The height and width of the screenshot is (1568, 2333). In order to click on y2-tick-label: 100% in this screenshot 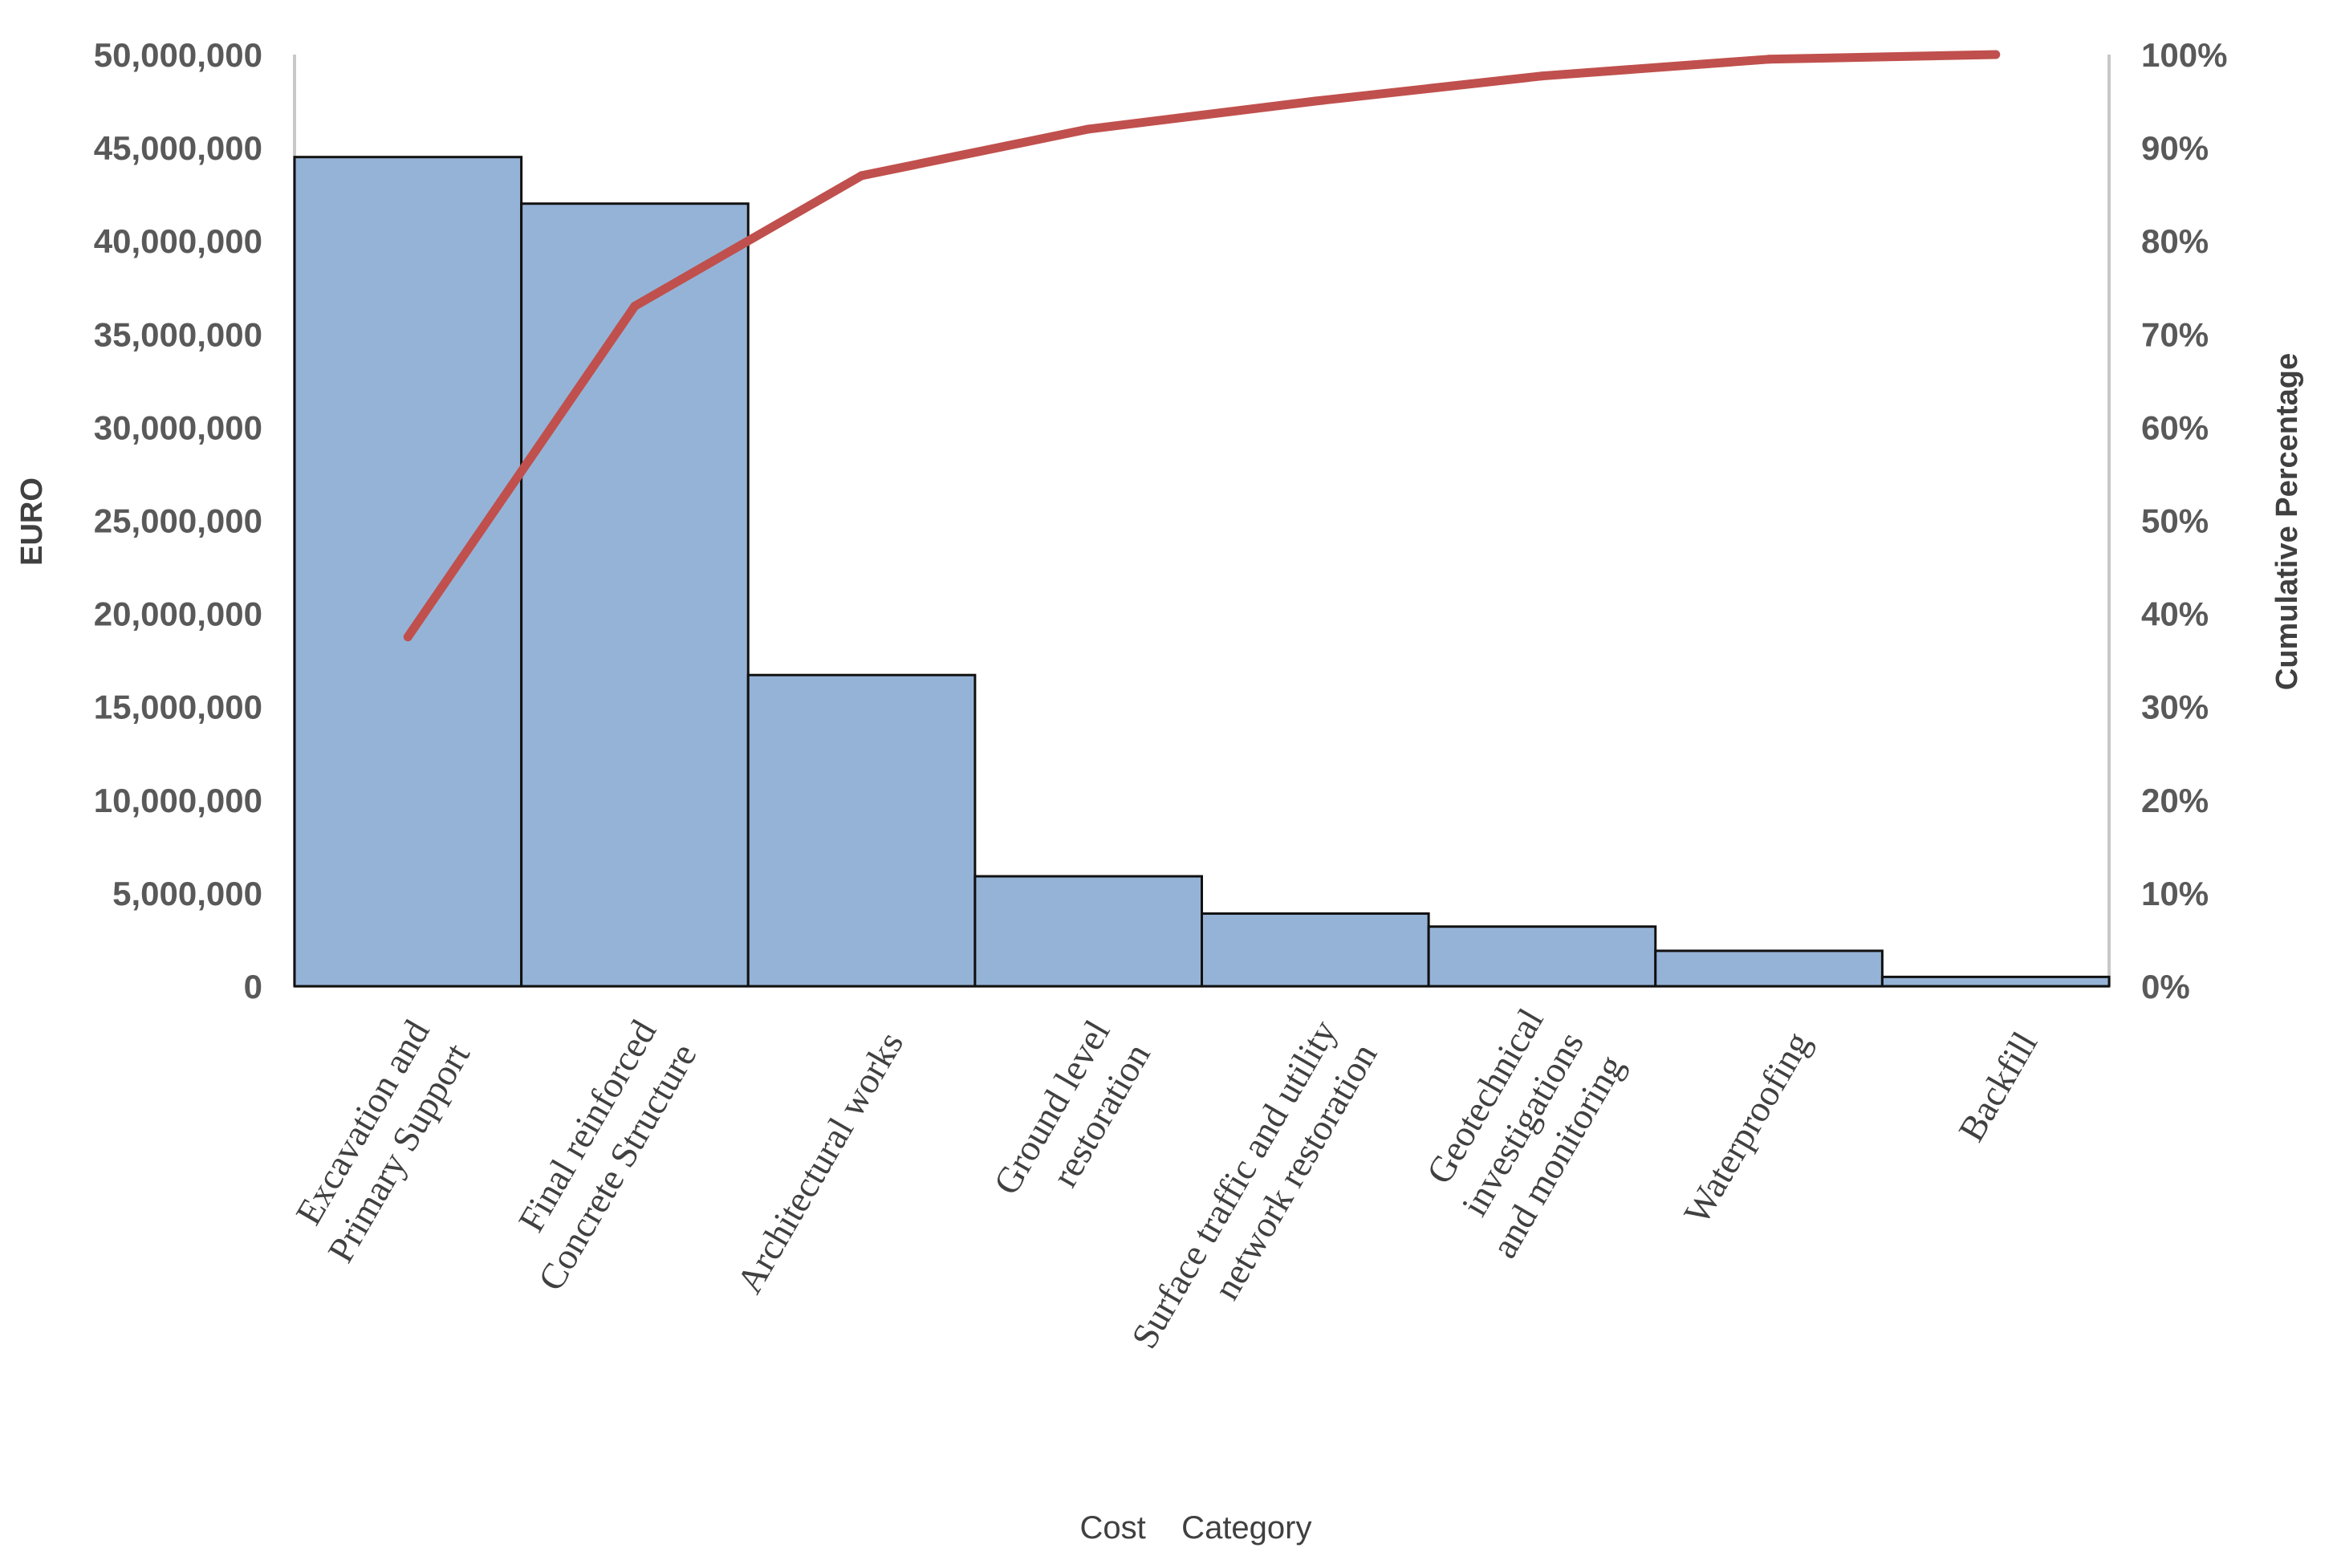, I will do `click(2184, 55)`.